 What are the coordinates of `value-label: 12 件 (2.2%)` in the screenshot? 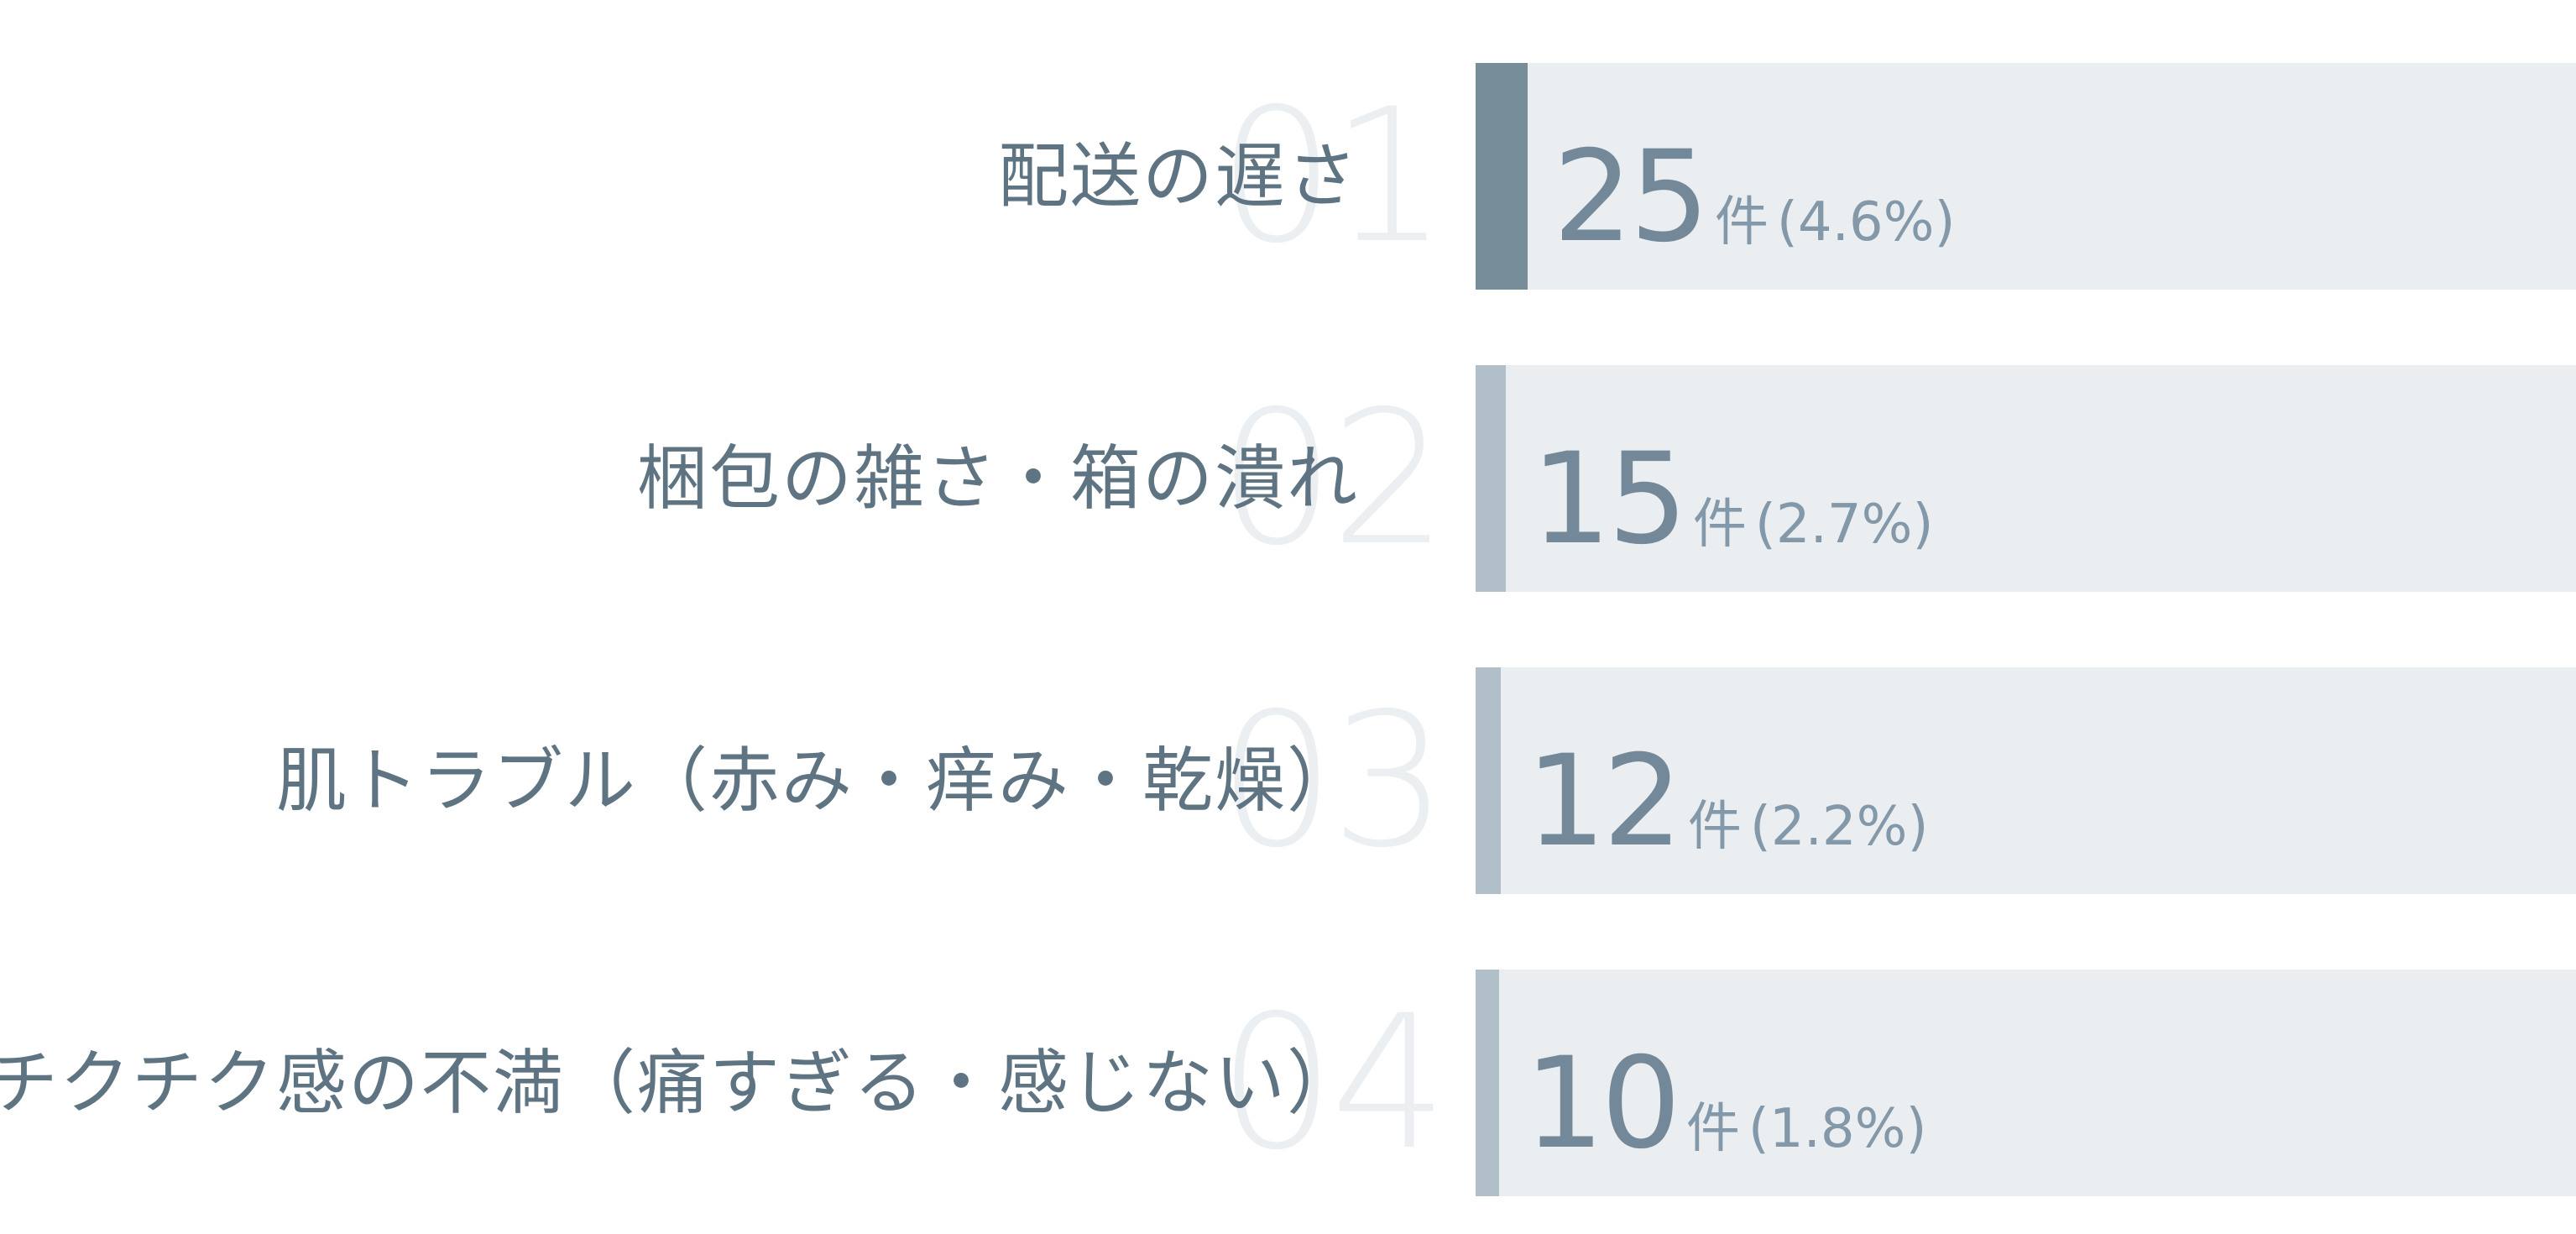 It's located at (1727, 806).